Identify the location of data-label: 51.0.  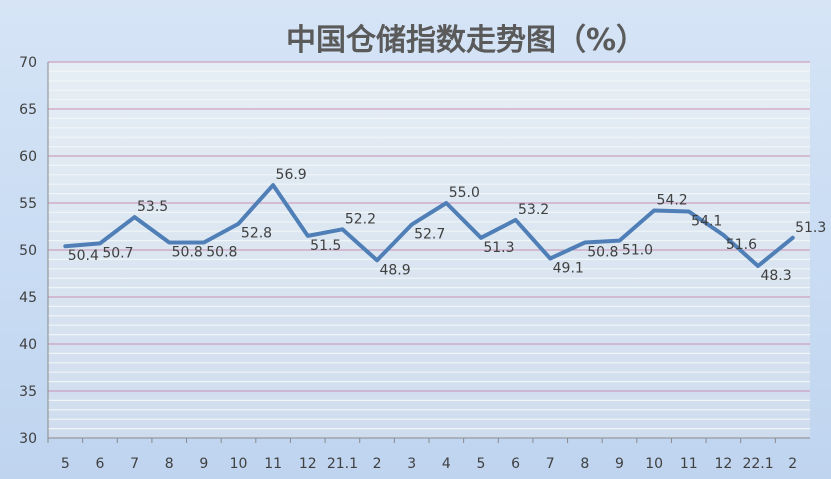
(637, 251).